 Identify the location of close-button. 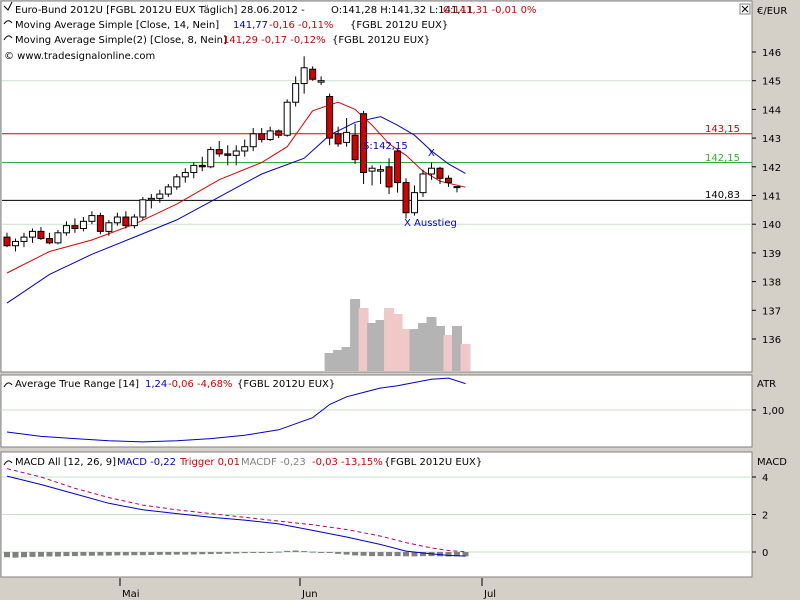
(745, 9).